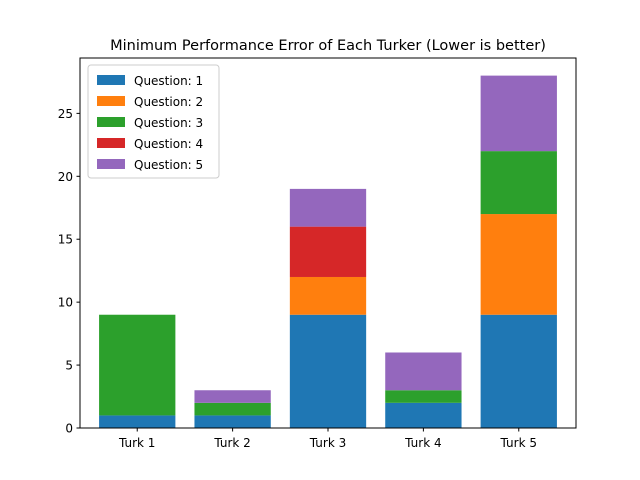 Image resolution: width=640 pixels, height=480 pixels. I want to click on legend-label-question-1: Question: 1, so click(168, 81).